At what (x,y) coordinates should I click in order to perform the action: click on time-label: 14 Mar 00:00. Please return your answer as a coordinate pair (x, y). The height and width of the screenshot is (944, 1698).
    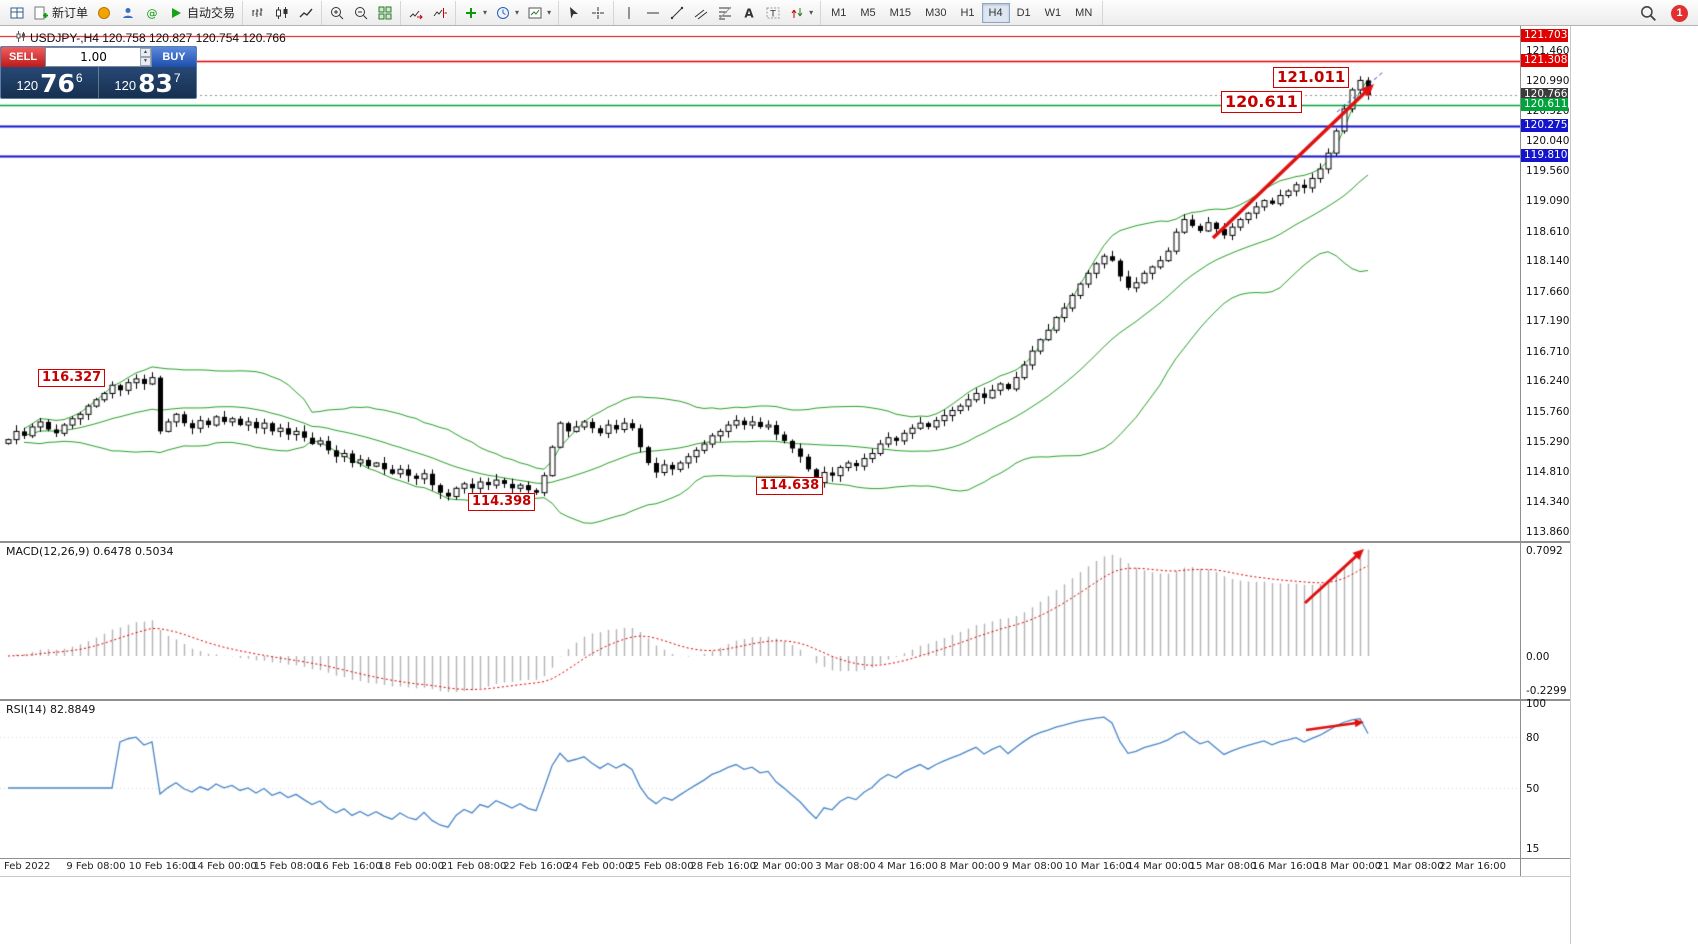
    Looking at the image, I should click on (1160, 866).